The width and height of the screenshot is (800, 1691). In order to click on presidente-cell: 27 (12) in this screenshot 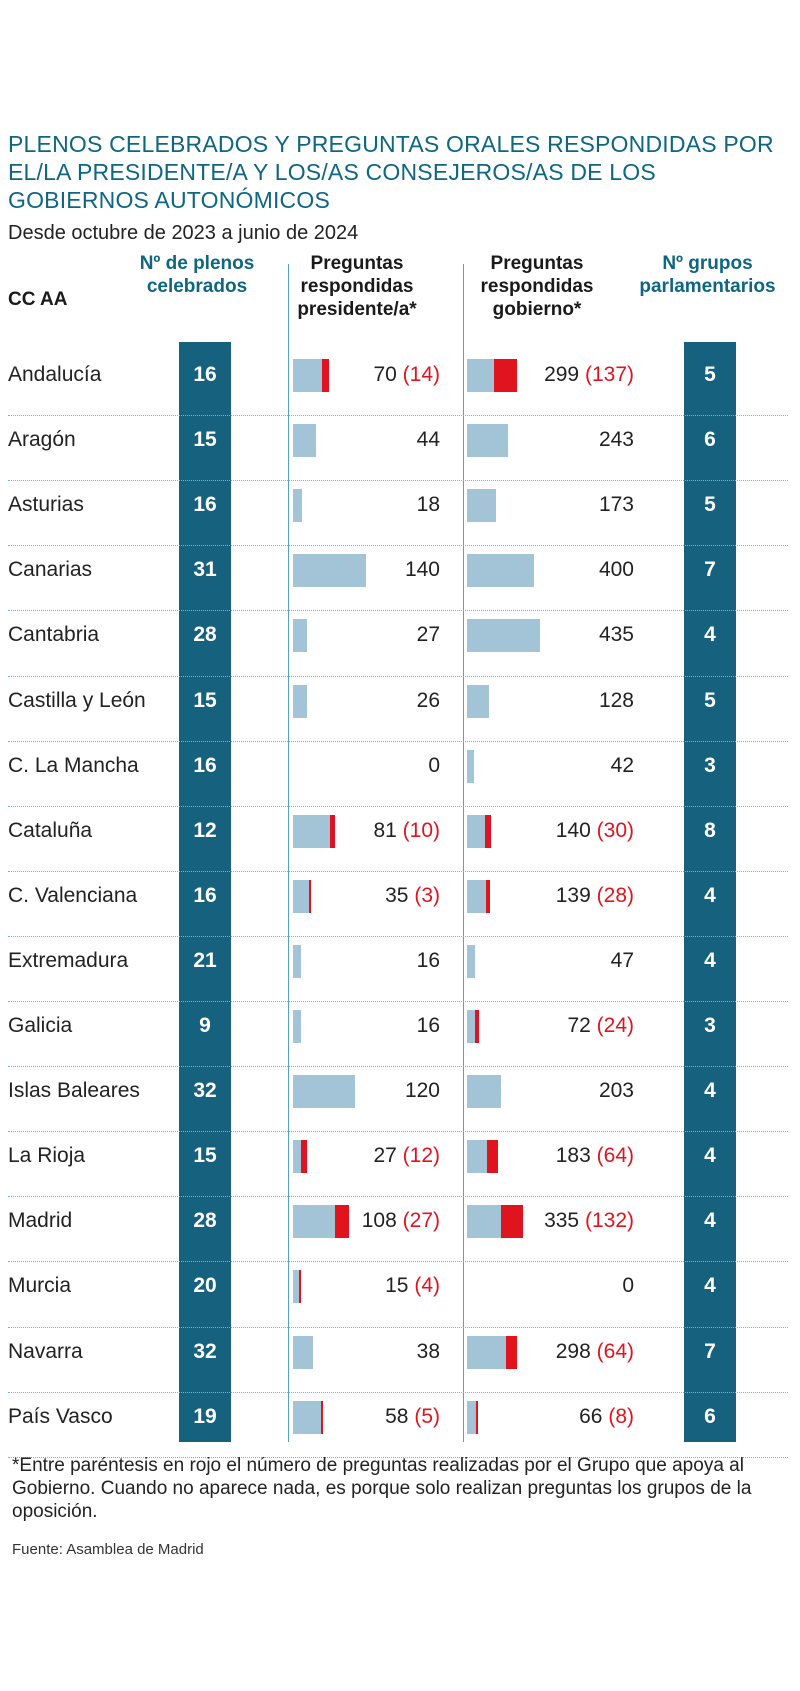, I will do `click(406, 1156)`.